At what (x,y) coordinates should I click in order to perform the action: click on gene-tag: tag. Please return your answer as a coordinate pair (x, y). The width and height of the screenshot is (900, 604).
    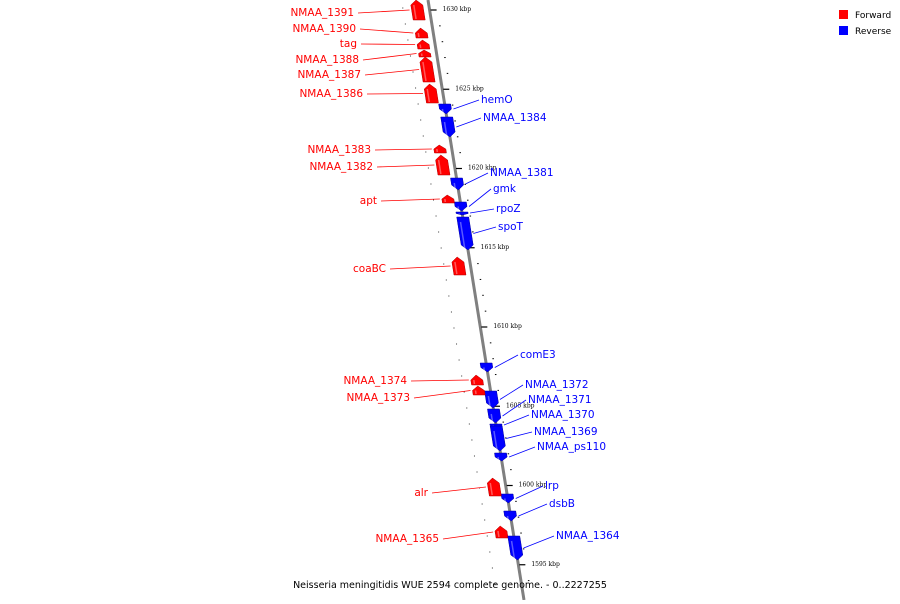
    Looking at the image, I should click on (385, 44).